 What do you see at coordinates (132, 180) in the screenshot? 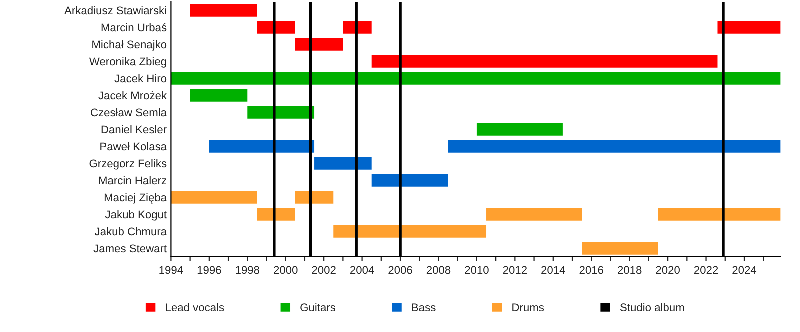
I see `y-tick-label: Marcin Halerz` at bounding box center [132, 180].